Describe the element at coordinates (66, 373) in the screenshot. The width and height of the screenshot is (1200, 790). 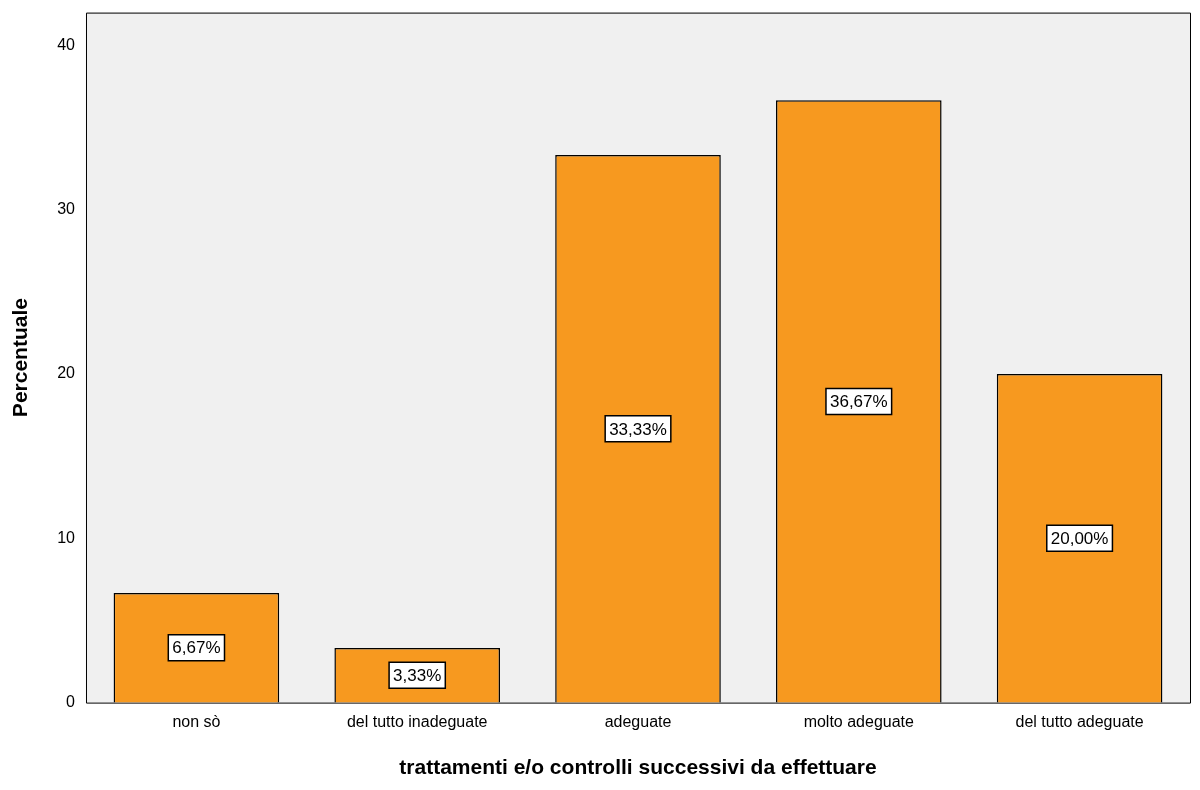
I see `y-tick-label: 20` at that location.